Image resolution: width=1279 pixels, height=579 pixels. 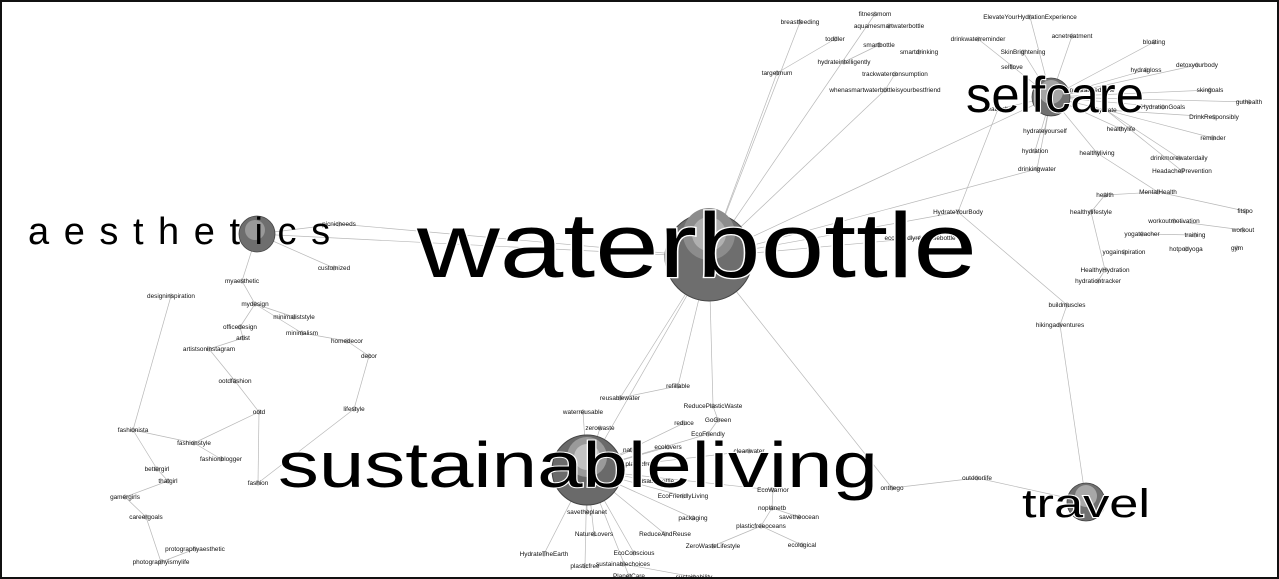 I want to click on node-nature, so click(x=632, y=450).